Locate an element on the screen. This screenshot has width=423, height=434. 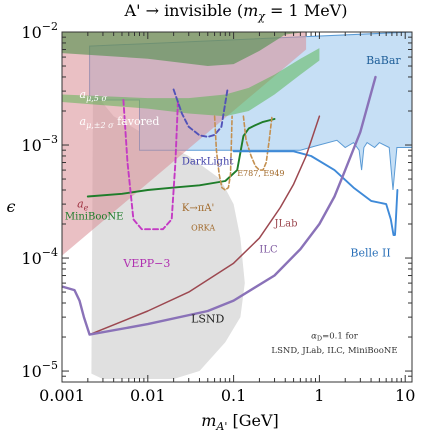
region-a-mu-5sigma is located at coordinates (184, 49).